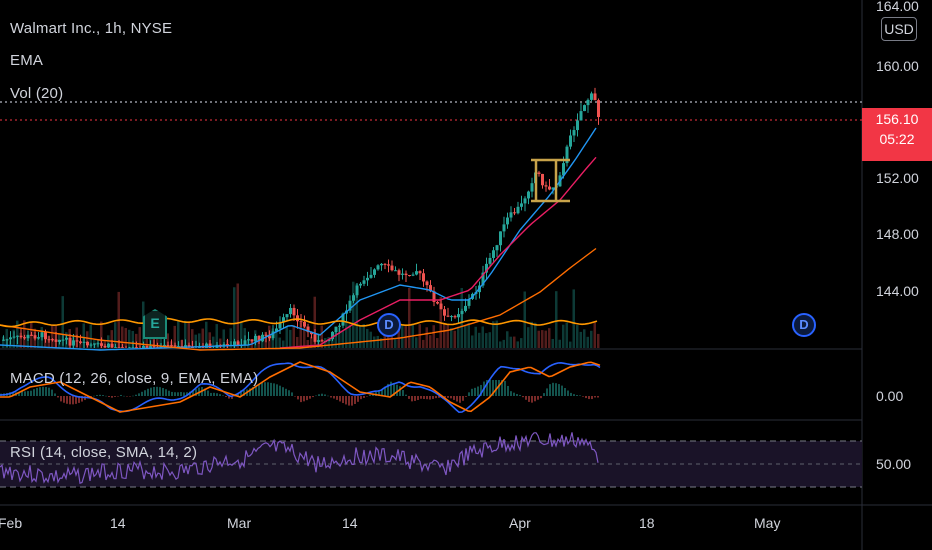 The width and height of the screenshot is (932, 550). I want to click on rsi-legend: RSI (14, close, SMA, 14, 2), so click(104, 452).